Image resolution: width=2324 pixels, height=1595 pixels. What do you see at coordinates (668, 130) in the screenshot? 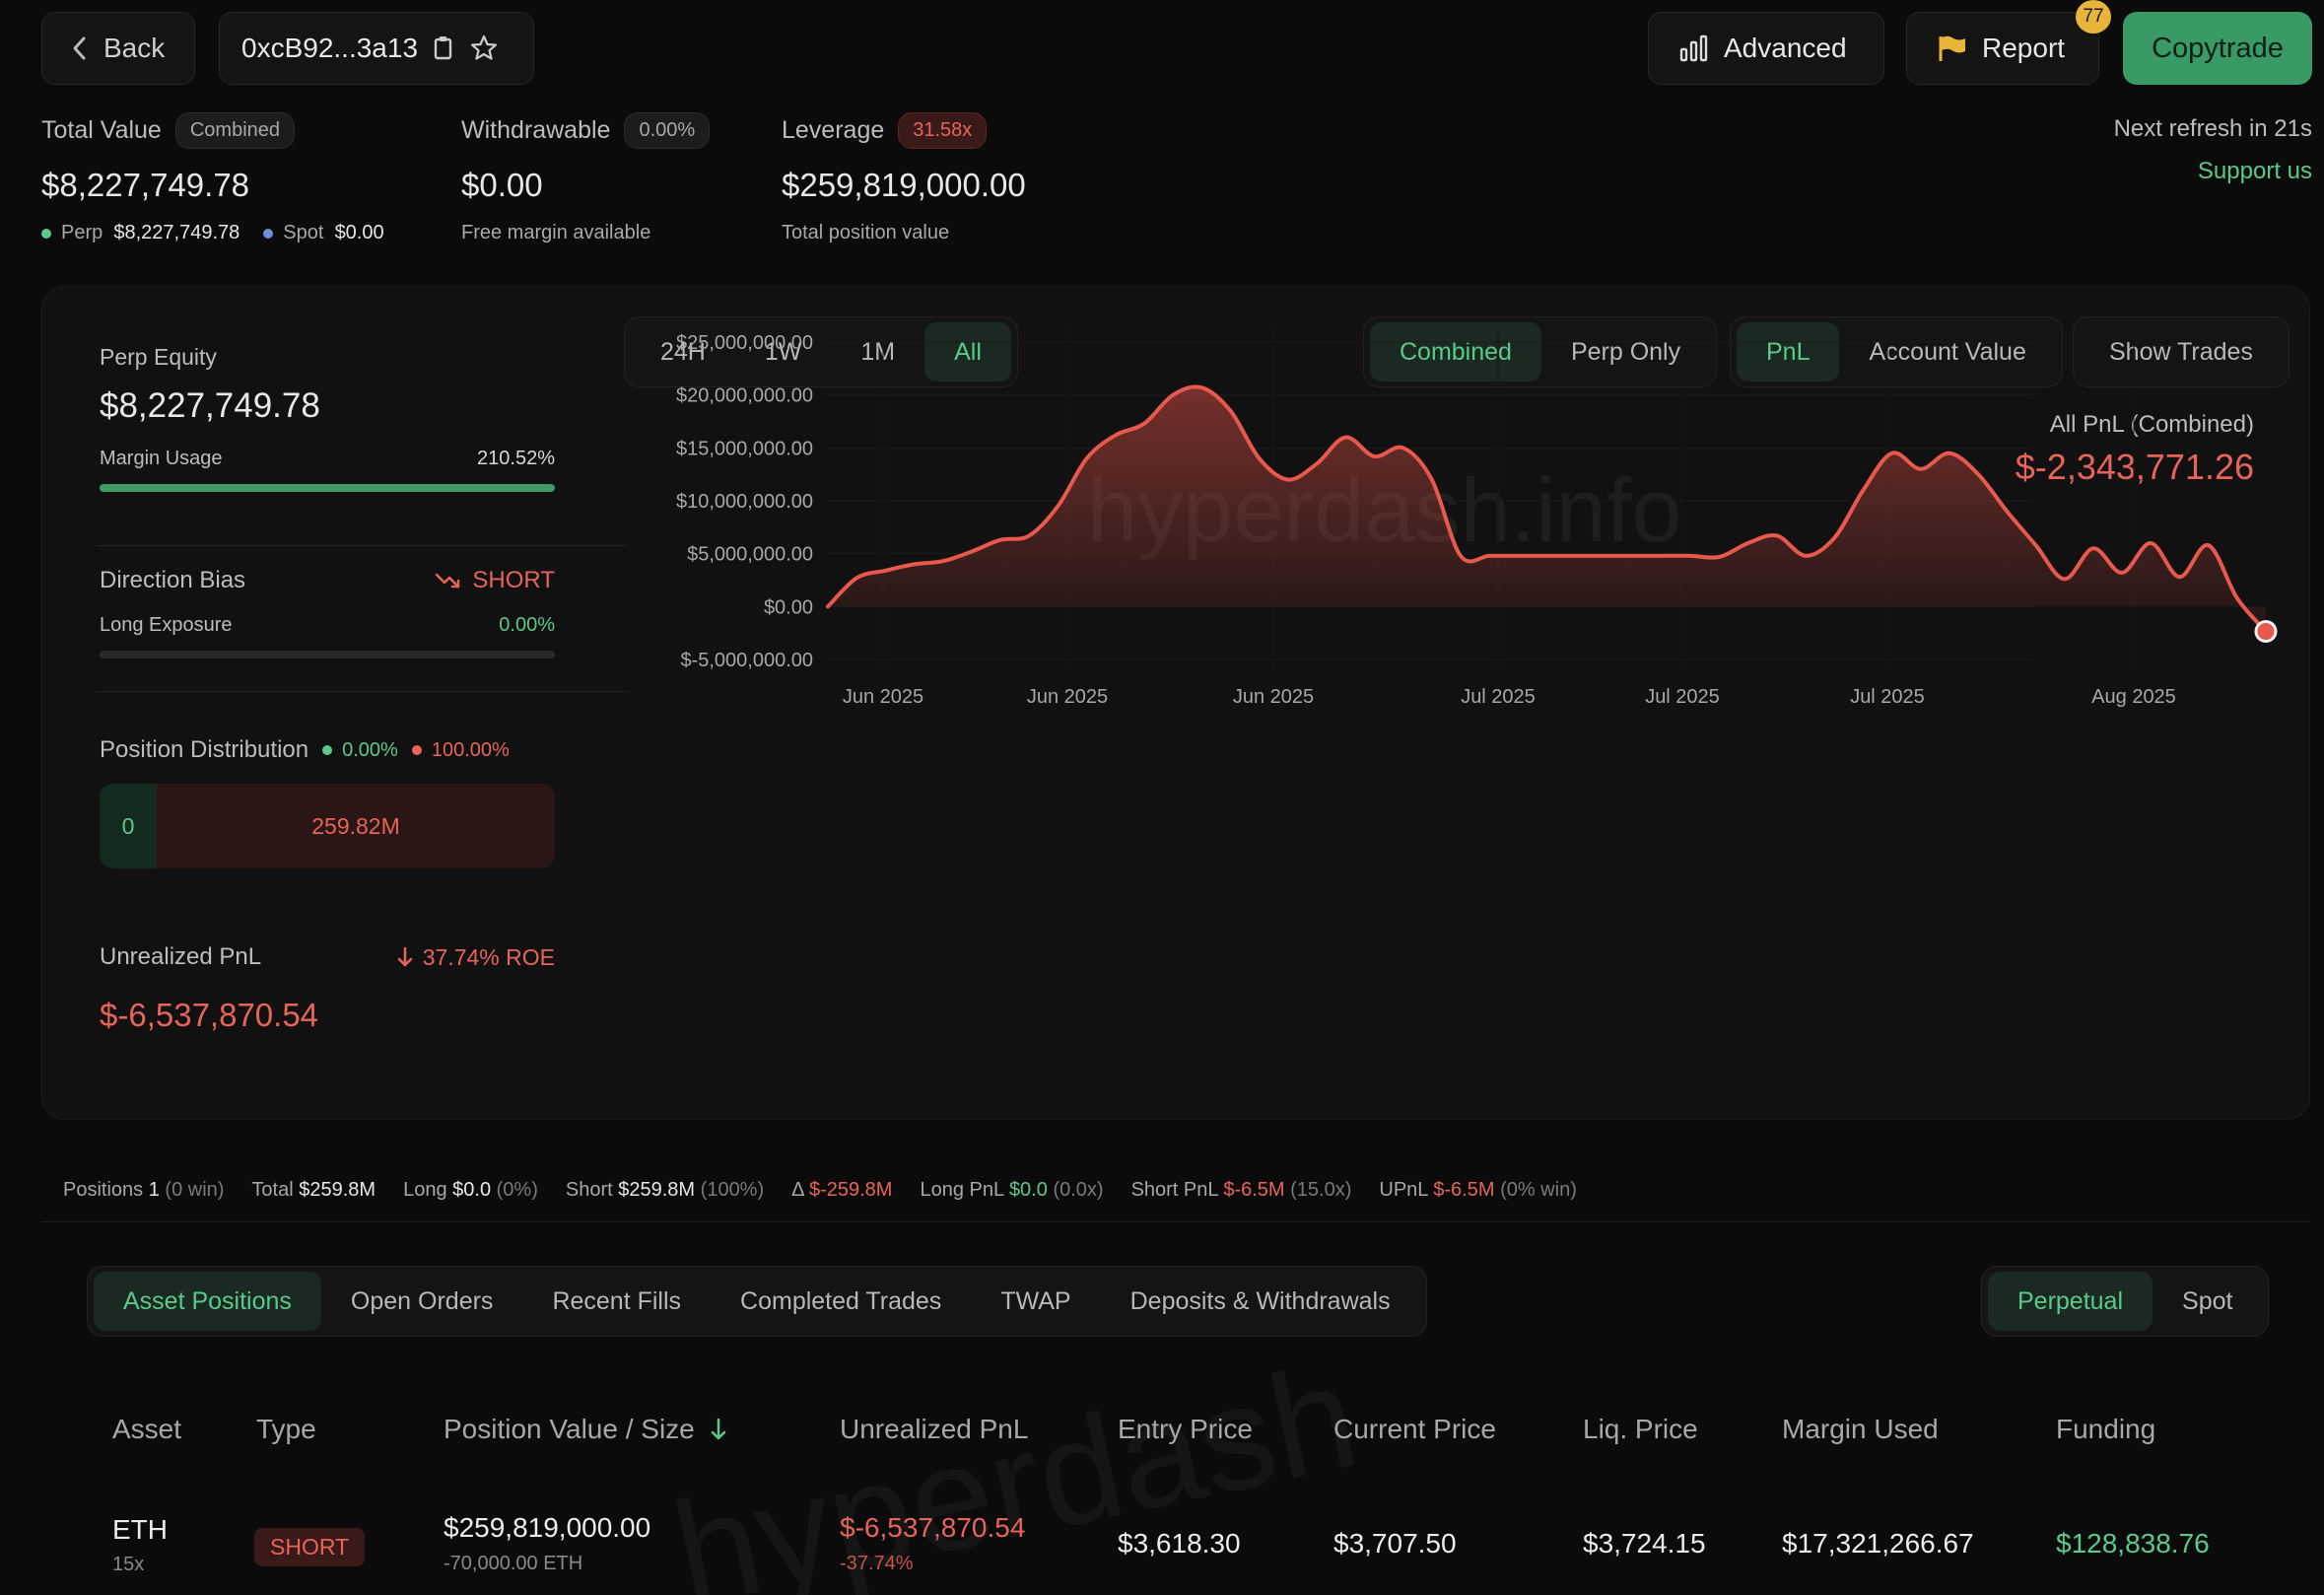
I see `withdrawable-badge: 0.00%` at bounding box center [668, 130].